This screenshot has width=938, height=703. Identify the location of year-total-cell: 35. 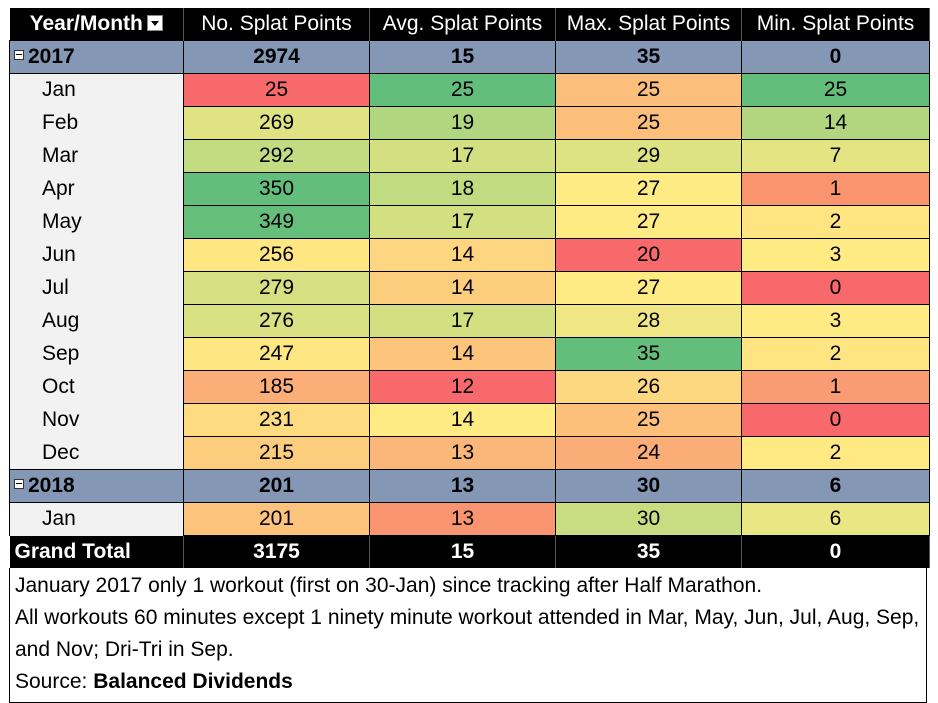
(648, 57).